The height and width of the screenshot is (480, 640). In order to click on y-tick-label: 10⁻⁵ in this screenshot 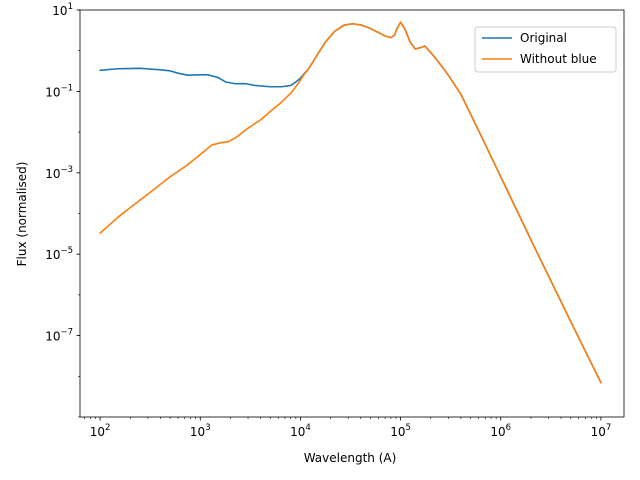, I will do `click(59, 254)`.